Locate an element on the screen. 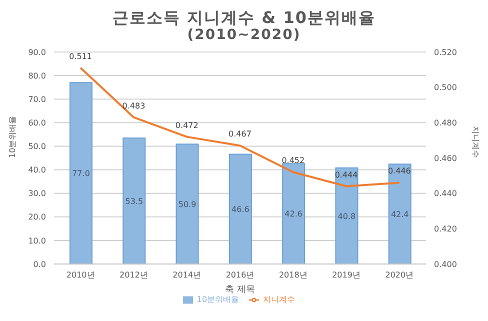 The height and width of the screenshot is (321, 488). chart-title: 근로소득 지니계수 & 10분위배율 is located at coordinates (244, 17).